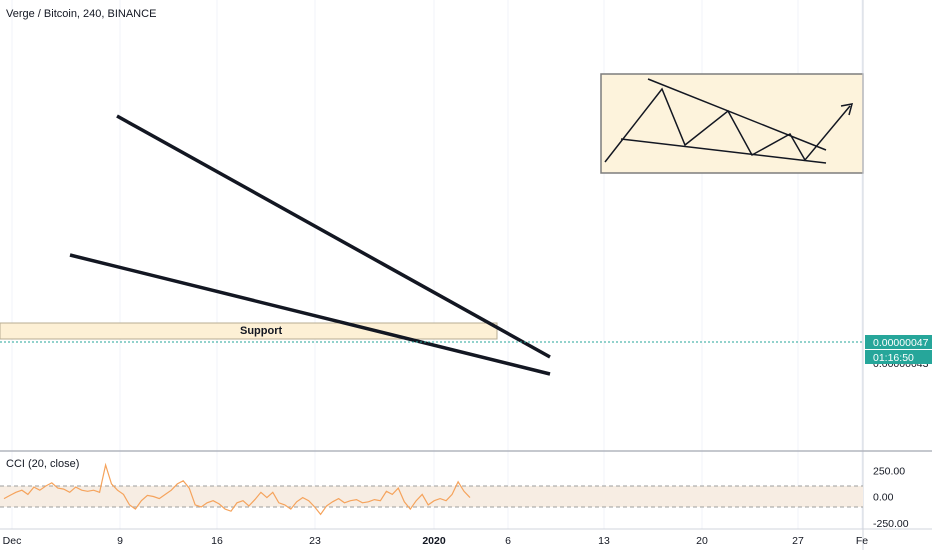 This screenshot has width=932, height=550. What do you see at coordinates (42, 464) in the screenshot?
I see `cci-title: CCI (20, close)` at bounding box center [42, 464].